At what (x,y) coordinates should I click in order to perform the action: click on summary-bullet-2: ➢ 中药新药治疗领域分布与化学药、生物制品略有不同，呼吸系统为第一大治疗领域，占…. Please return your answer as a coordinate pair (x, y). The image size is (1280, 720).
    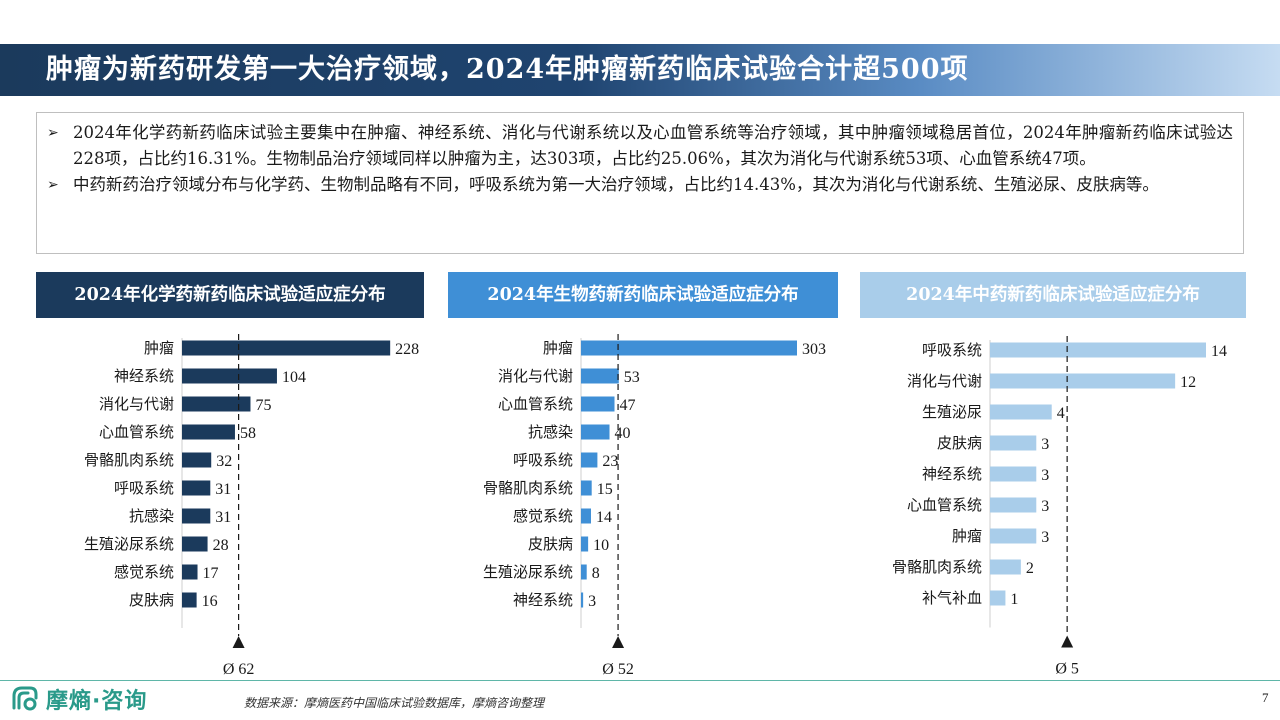
    Looking at the image, I should click on (640, 185).